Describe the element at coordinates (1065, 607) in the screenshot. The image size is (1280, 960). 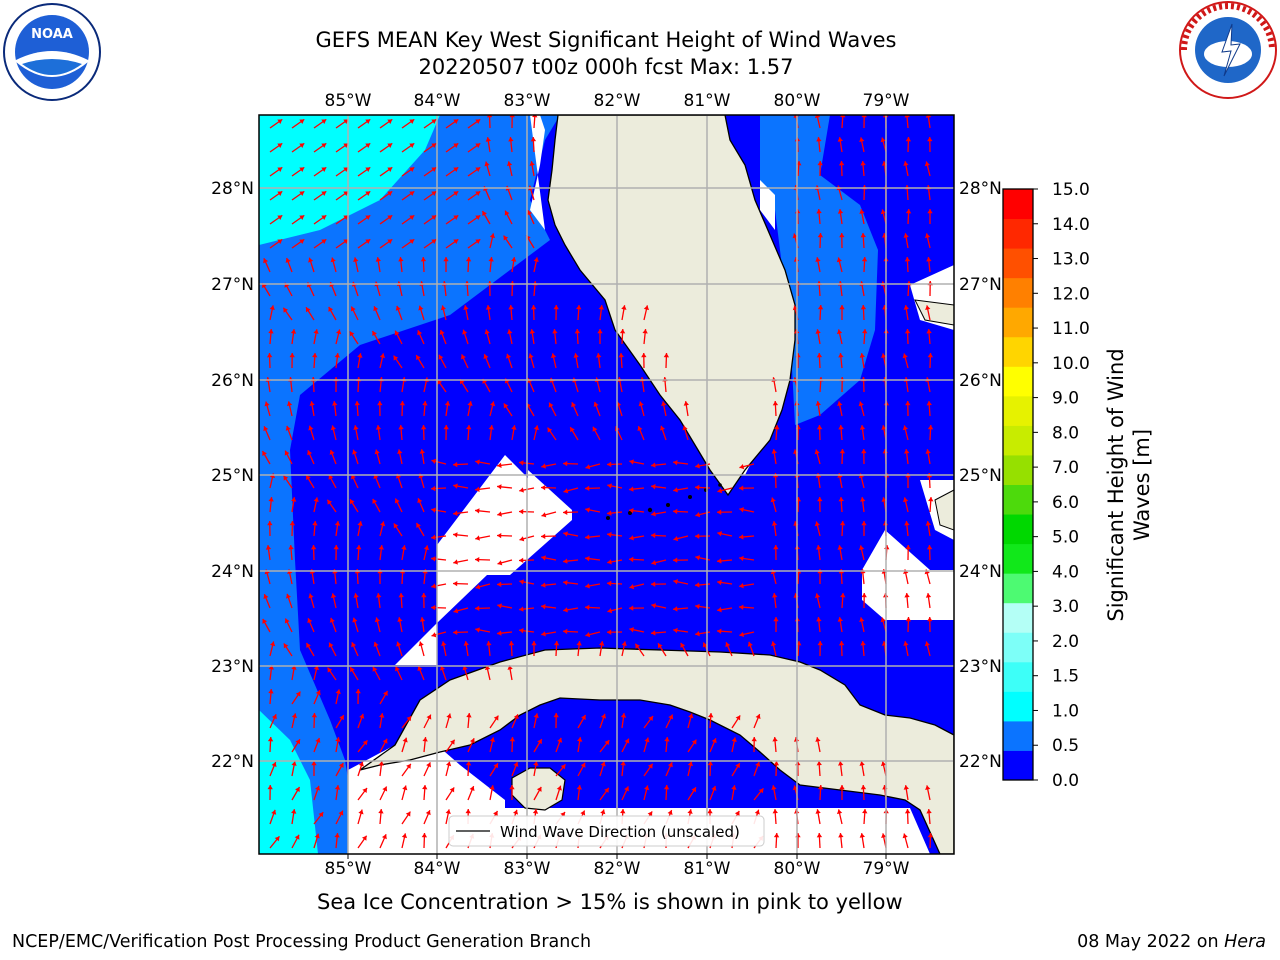
I see `colorbar-tick-label: 3.0` at that location.